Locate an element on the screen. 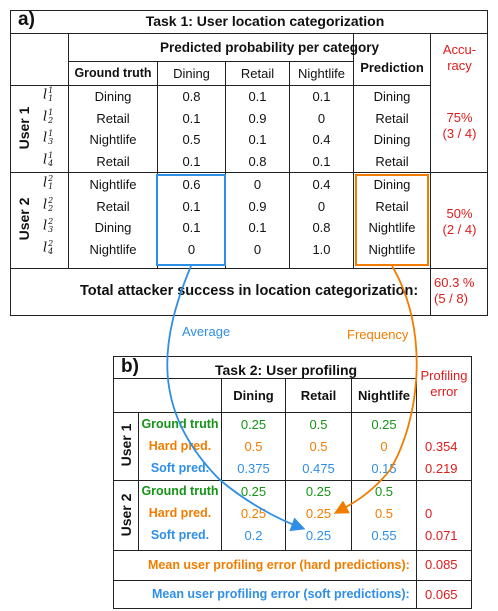 The width and height of the screenshot is (498, 611). profile-value-cell: 0 is located at coordinates (384, 446).